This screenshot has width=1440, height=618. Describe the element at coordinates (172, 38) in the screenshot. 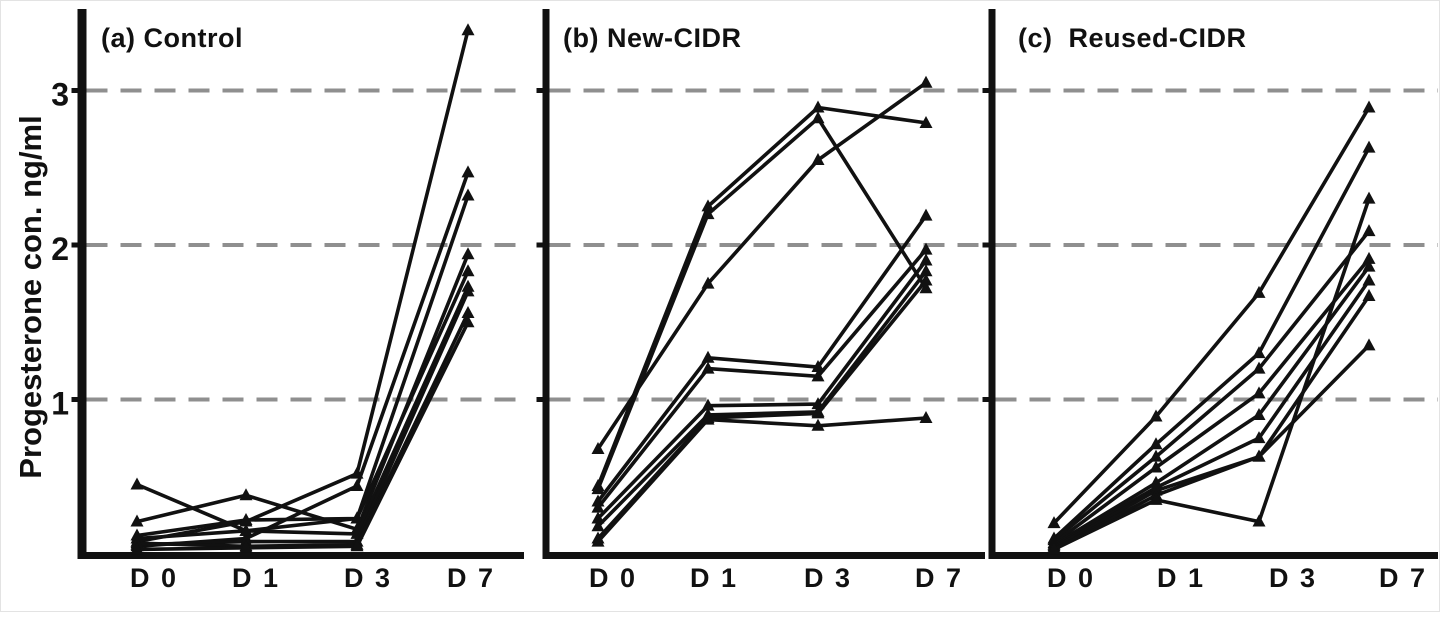

I see `panel-title-a: (a) Control` at that location.